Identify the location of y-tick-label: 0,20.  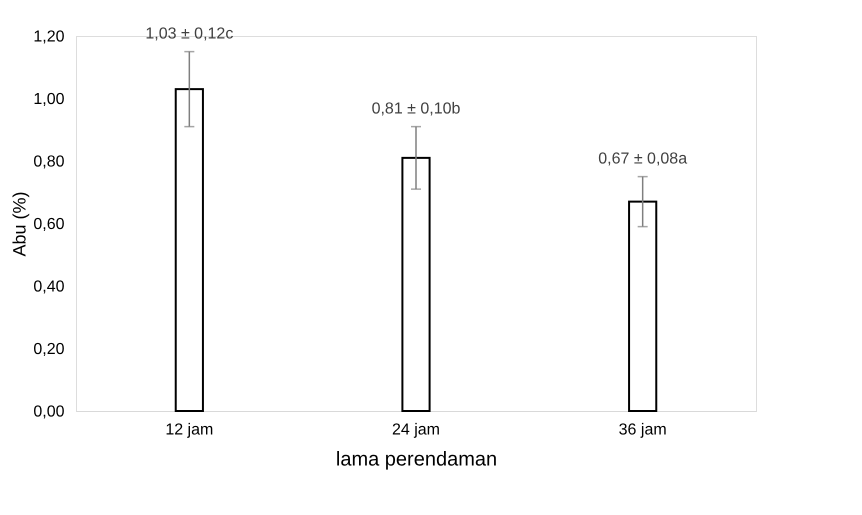
(49, 349).